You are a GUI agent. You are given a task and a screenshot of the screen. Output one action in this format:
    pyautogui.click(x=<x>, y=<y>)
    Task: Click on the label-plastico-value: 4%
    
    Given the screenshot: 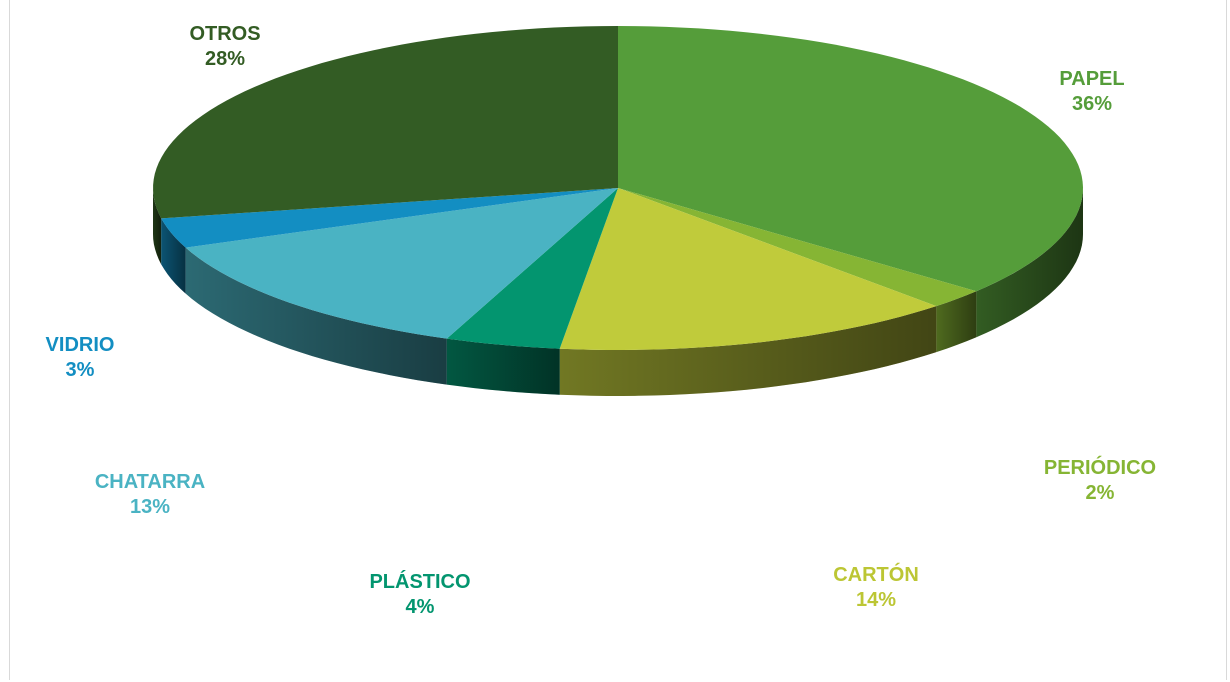 What is the action you would take?
    pyautogui.click(x=420, y=607)
    